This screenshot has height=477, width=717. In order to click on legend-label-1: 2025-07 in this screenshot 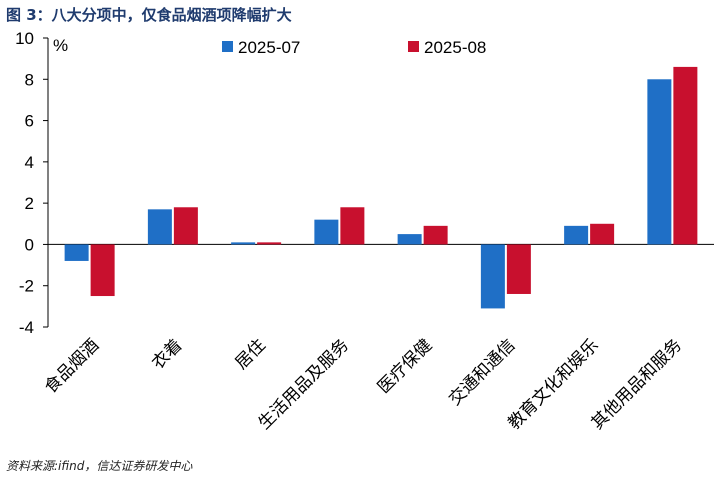, I will do `click(269, 47)`.